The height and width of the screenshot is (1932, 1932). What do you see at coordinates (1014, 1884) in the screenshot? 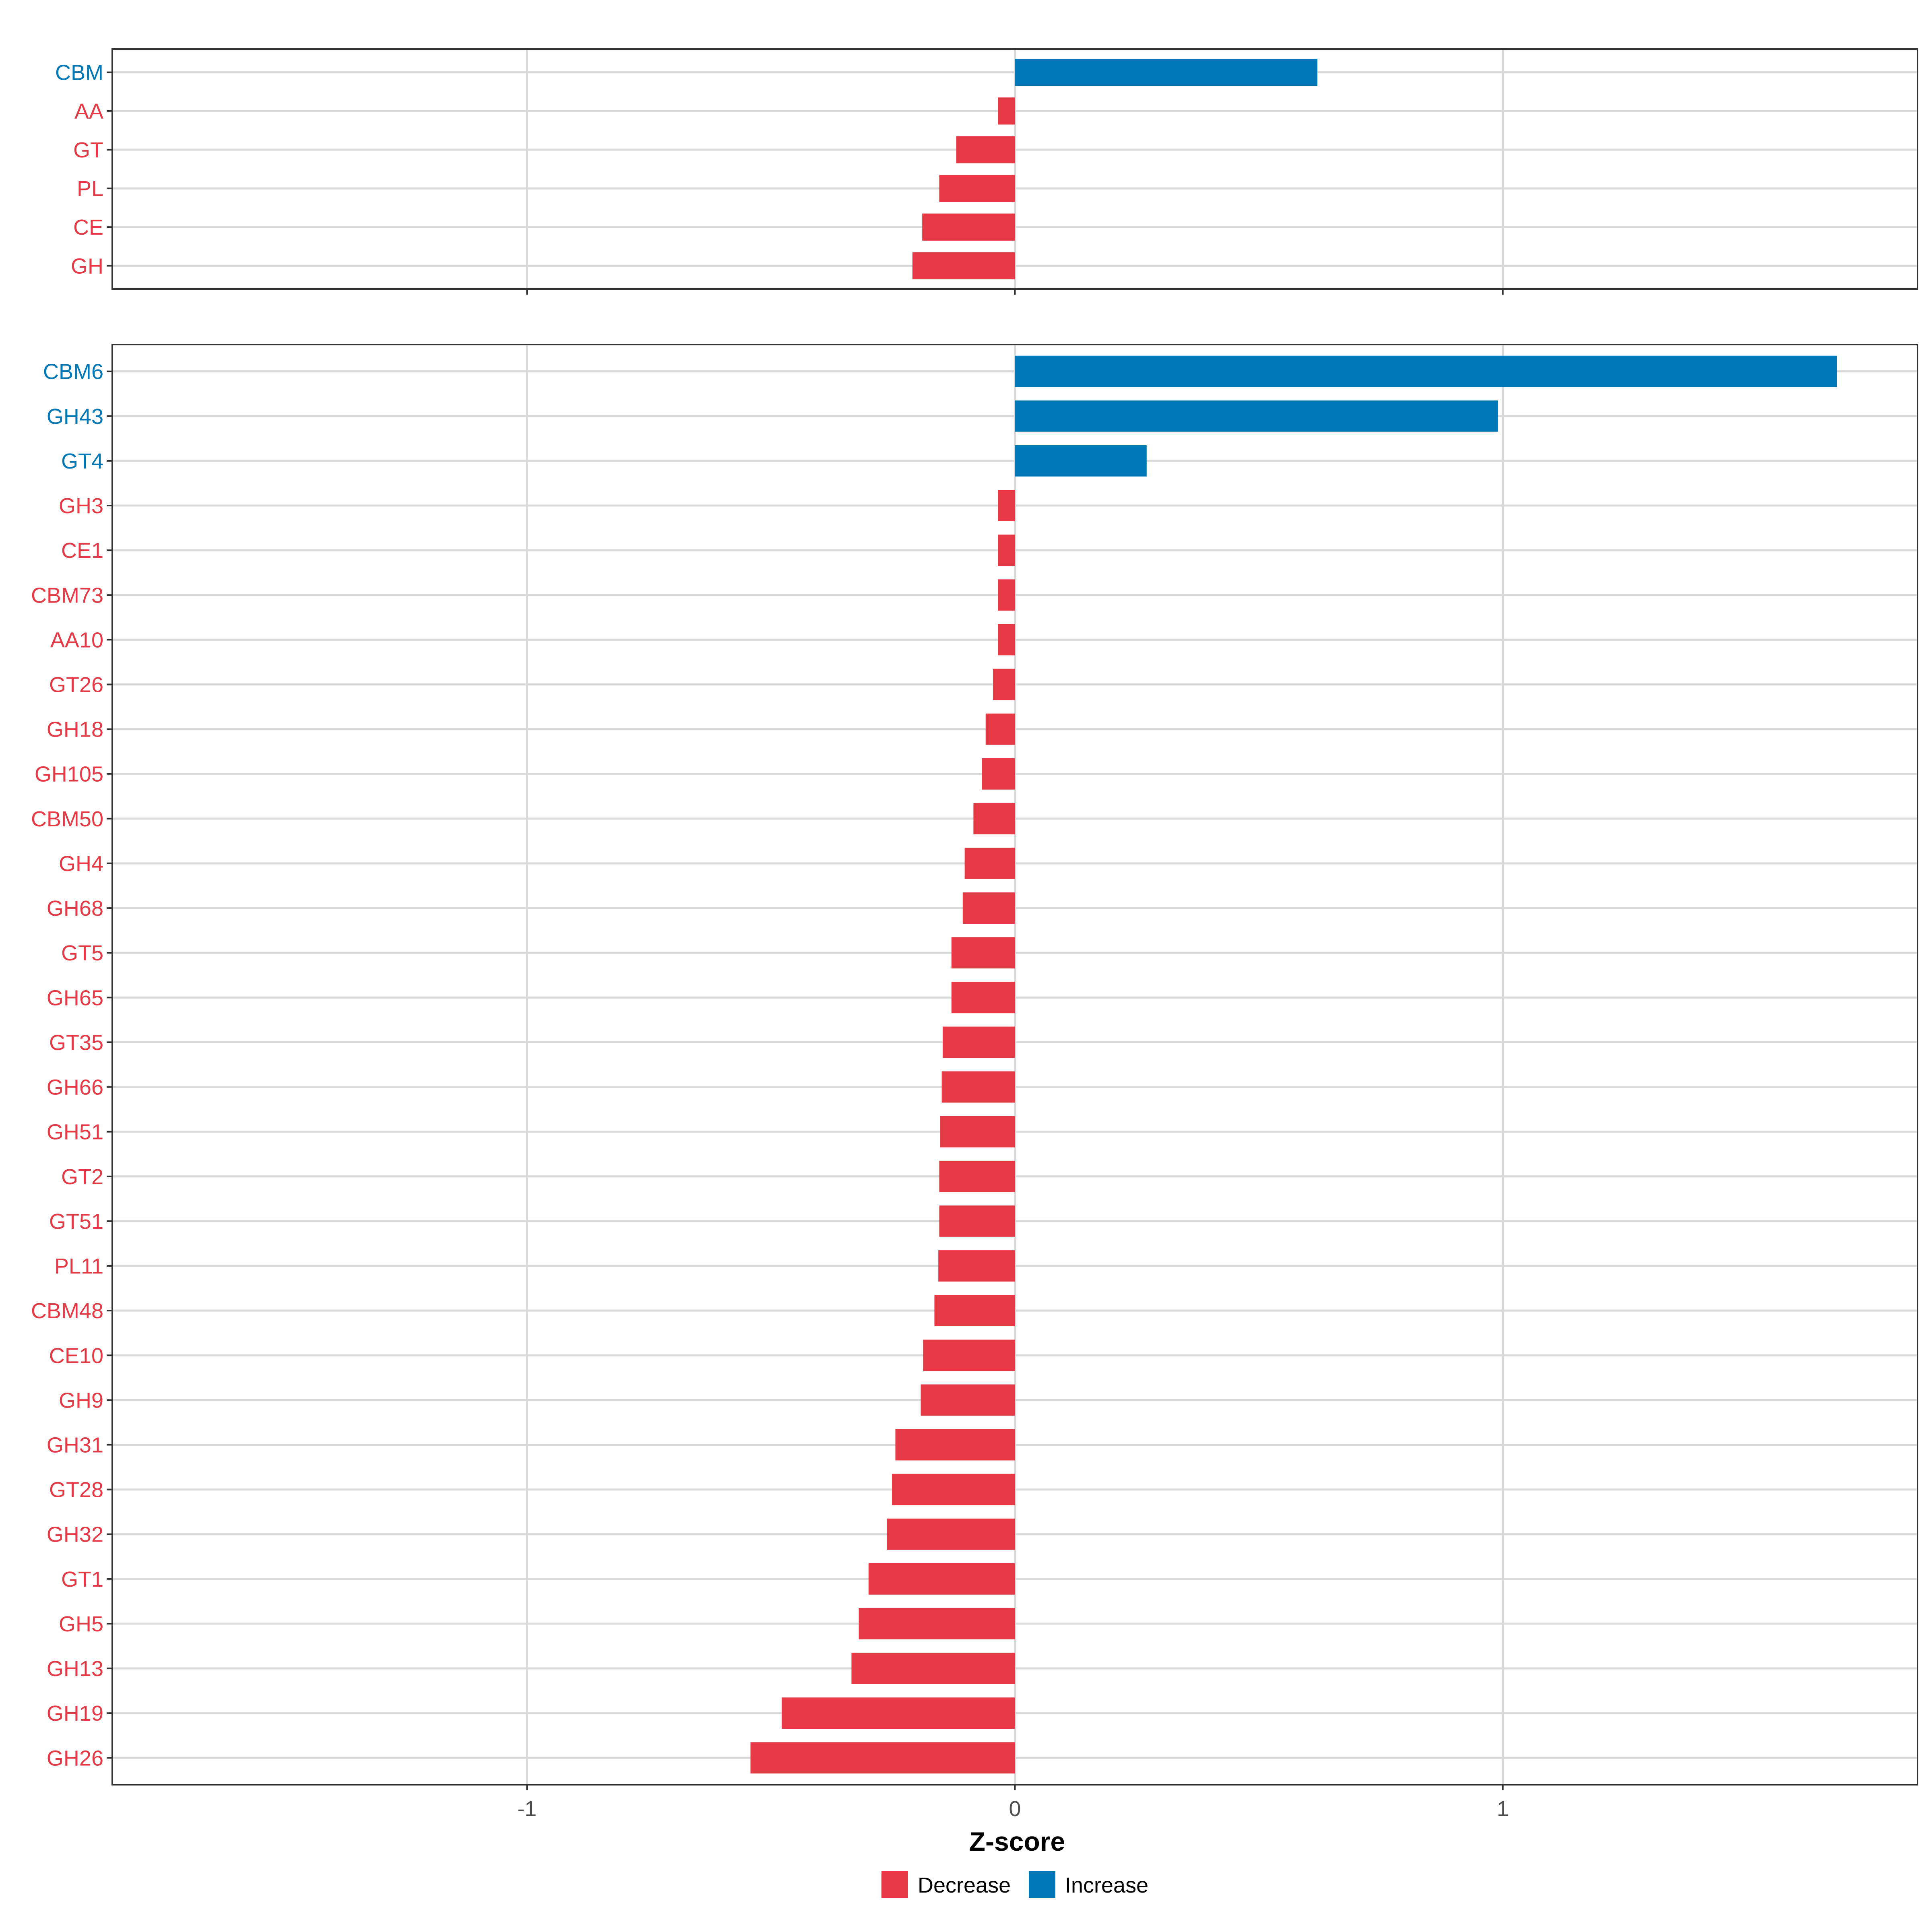
I see `legend: Decrease Increase` at bounding box center [1014, 1884].